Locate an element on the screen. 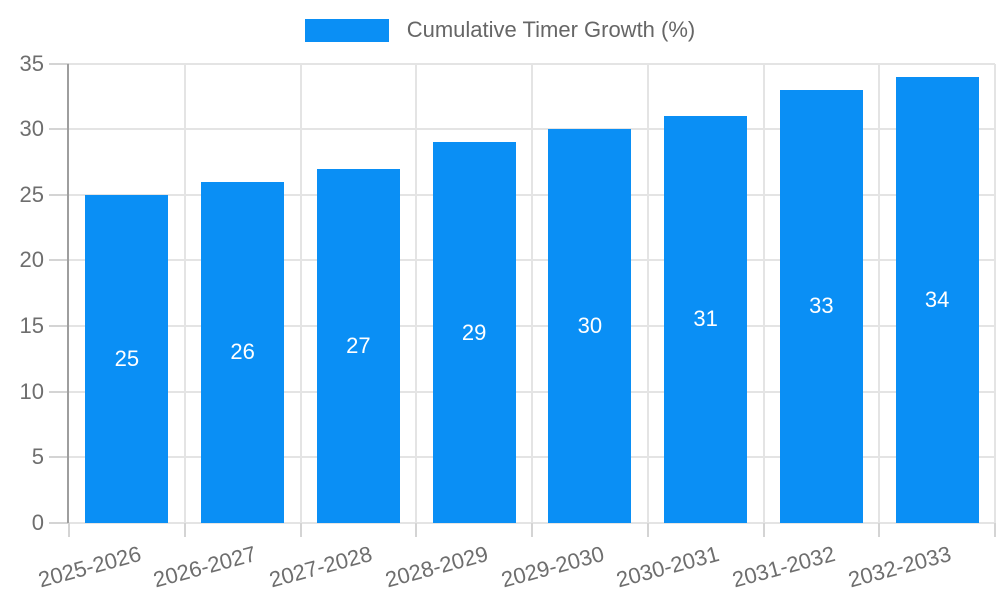 The image size is (1000, 600). y-tick-label: 15 is located at coordinates (31, 326).